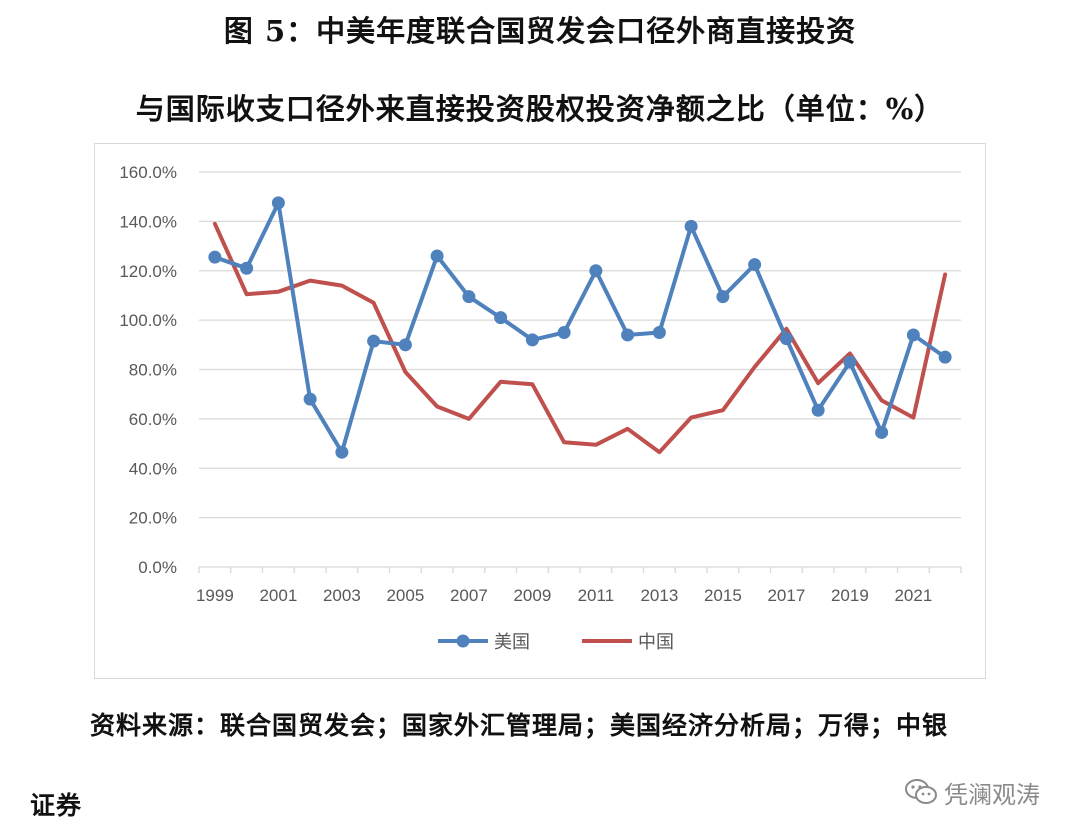  What do you see at coordinates (786, 595) in the screenshot?
I see `x-tick-label: 2017` at bounding box center [786, 595].